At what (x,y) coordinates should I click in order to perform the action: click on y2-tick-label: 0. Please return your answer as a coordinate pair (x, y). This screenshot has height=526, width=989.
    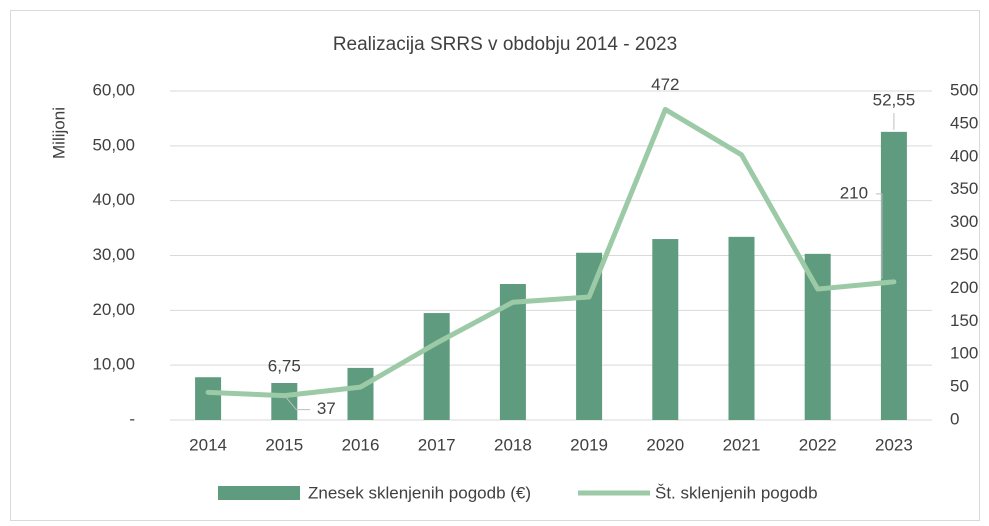
    Looking at the image, I should click on (954, 418).